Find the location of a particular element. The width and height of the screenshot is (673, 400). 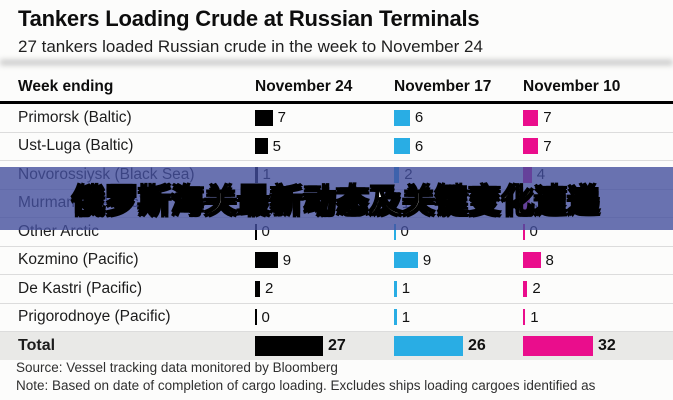

bar-cell: 8 is located at coordinates (538, 261).